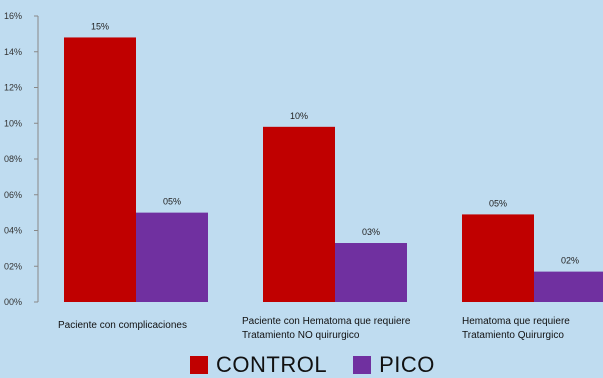 The height and width of the screenshot is (378, 603). I want to click on legend-label-pico: PICO, so click(407, 364).